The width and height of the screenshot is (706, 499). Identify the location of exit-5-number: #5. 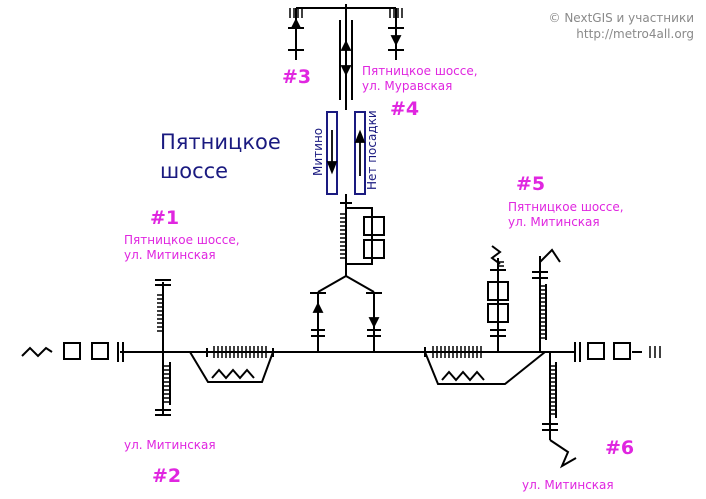
(531, 184).